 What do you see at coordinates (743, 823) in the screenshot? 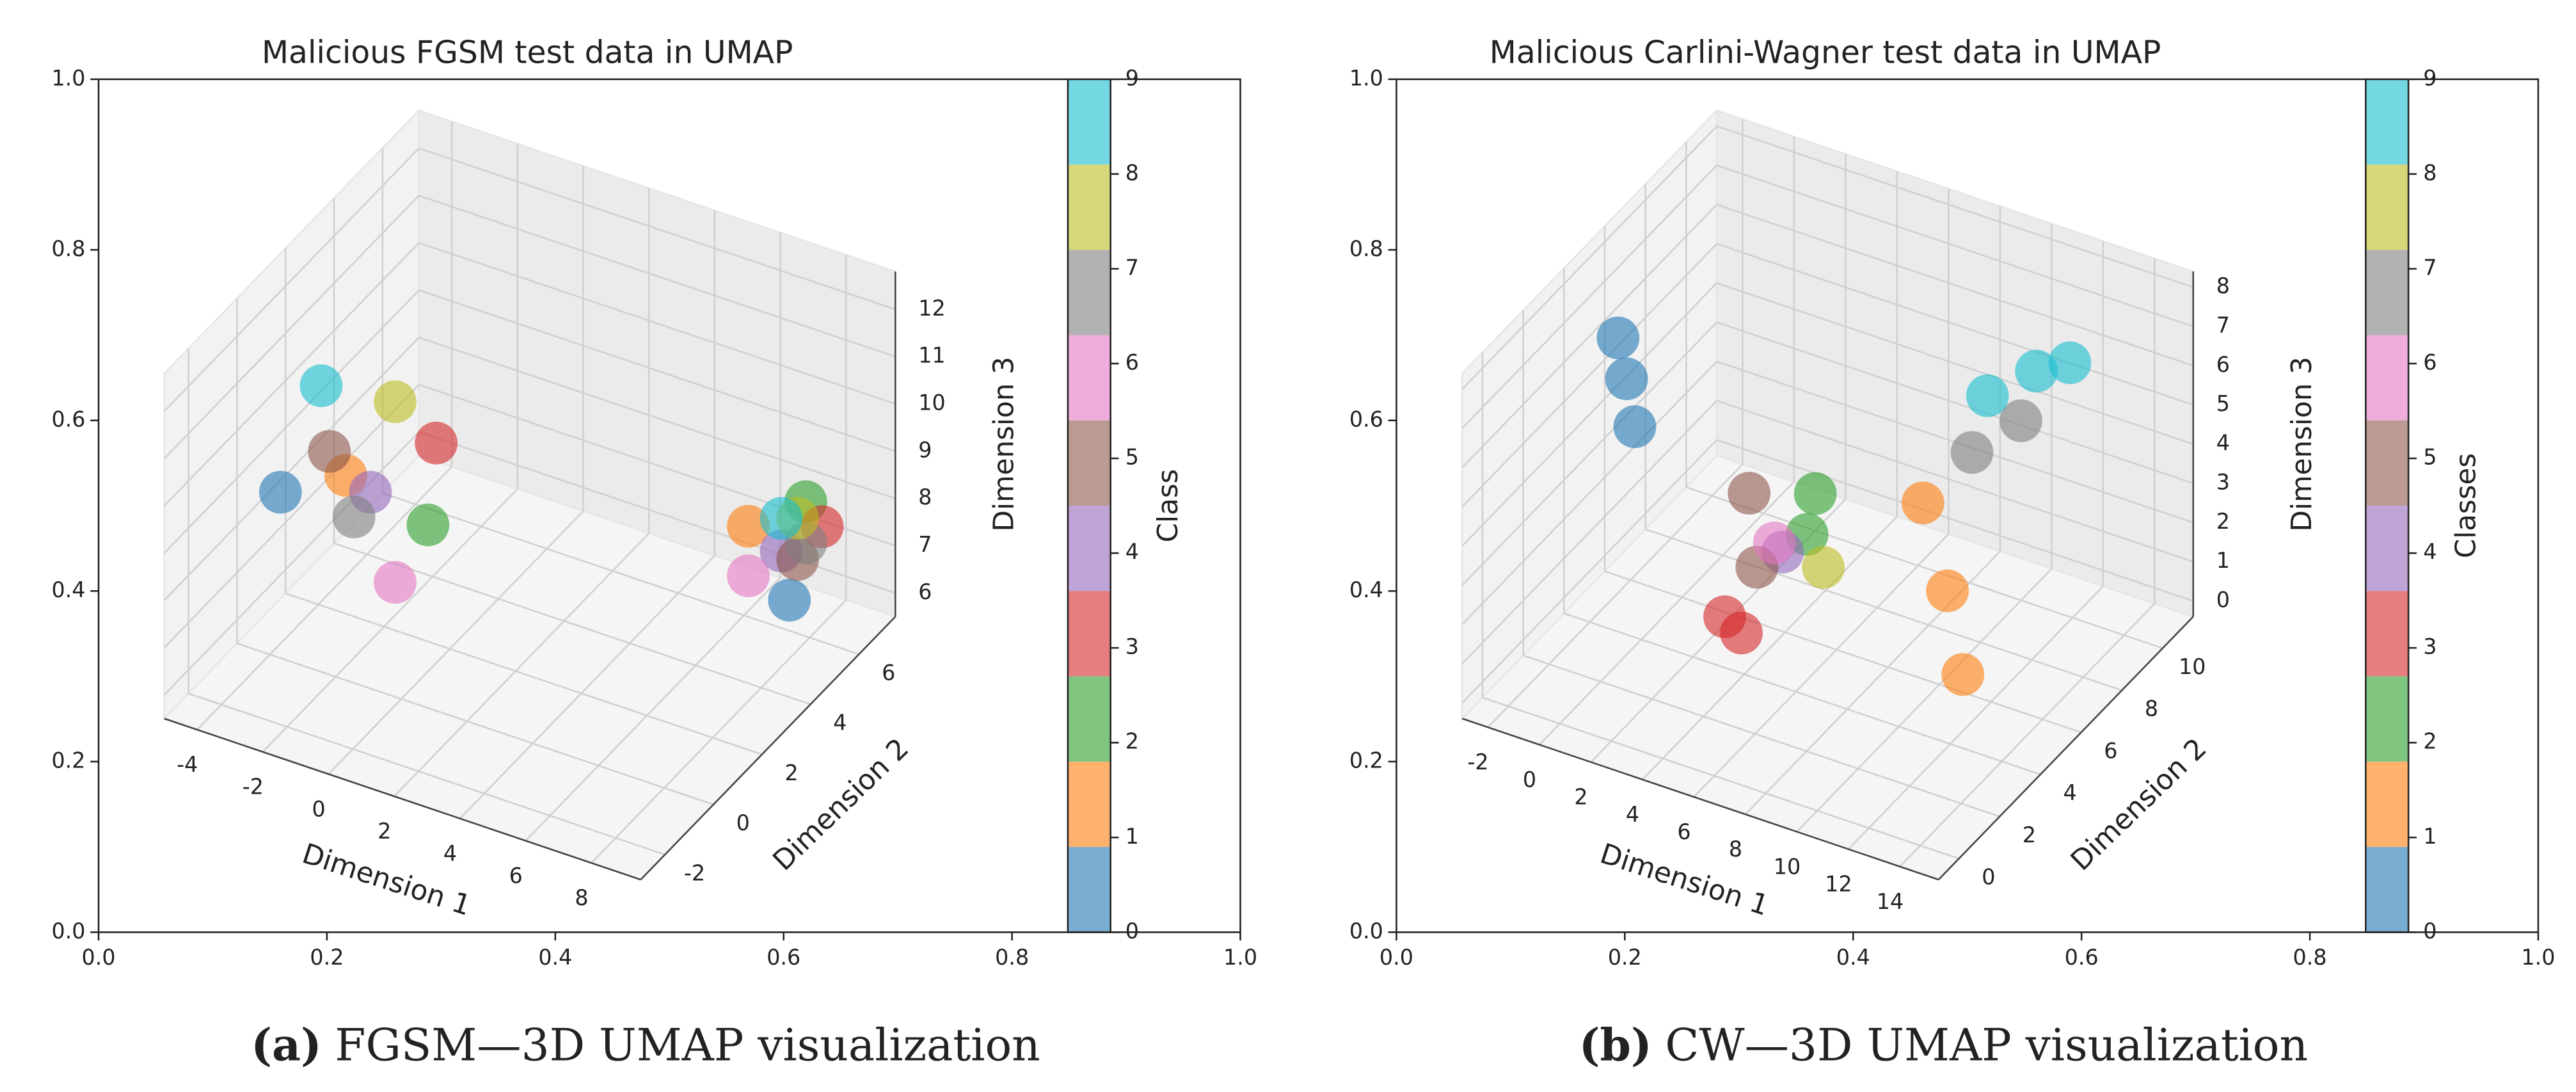
I see `y3-tick-label: 0` at bounding box center [743, 823].